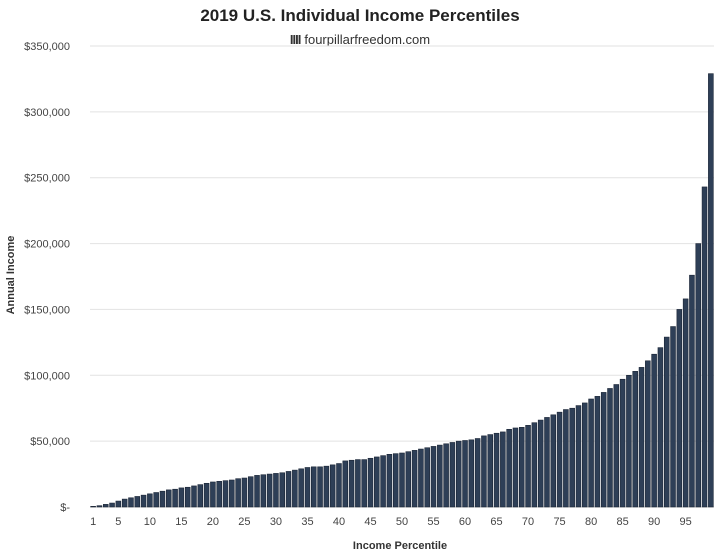 The height and width of the screenshot is (556, 720). What do you see at coordinates (124, 503) in the screenshot?
I see `bar-p6` at bounding box center [124, 503].